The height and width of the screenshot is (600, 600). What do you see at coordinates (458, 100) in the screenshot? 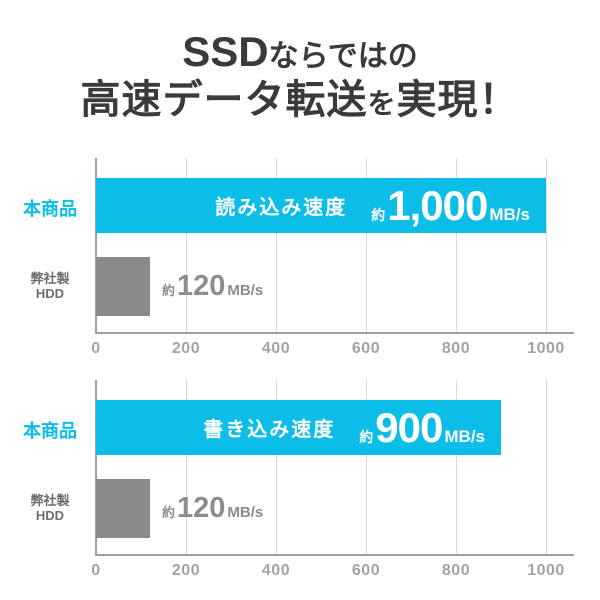
I see `title-line2-end: 実現！` at bounding box center [458, 100].